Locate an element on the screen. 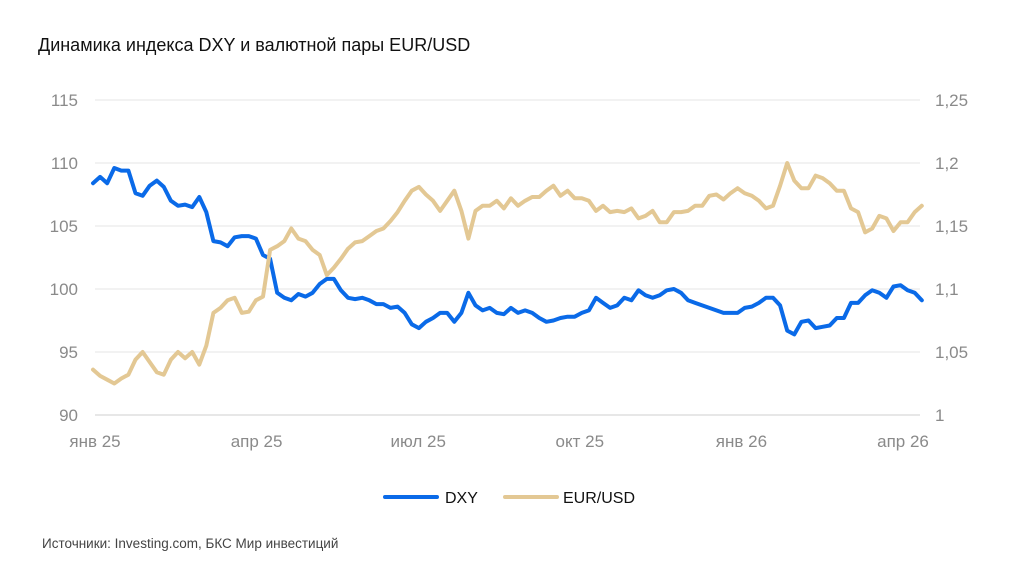 This screenshot has width=1024, height=571. y-right-tick-label: 1,25 is located at coordinates (951, 100).